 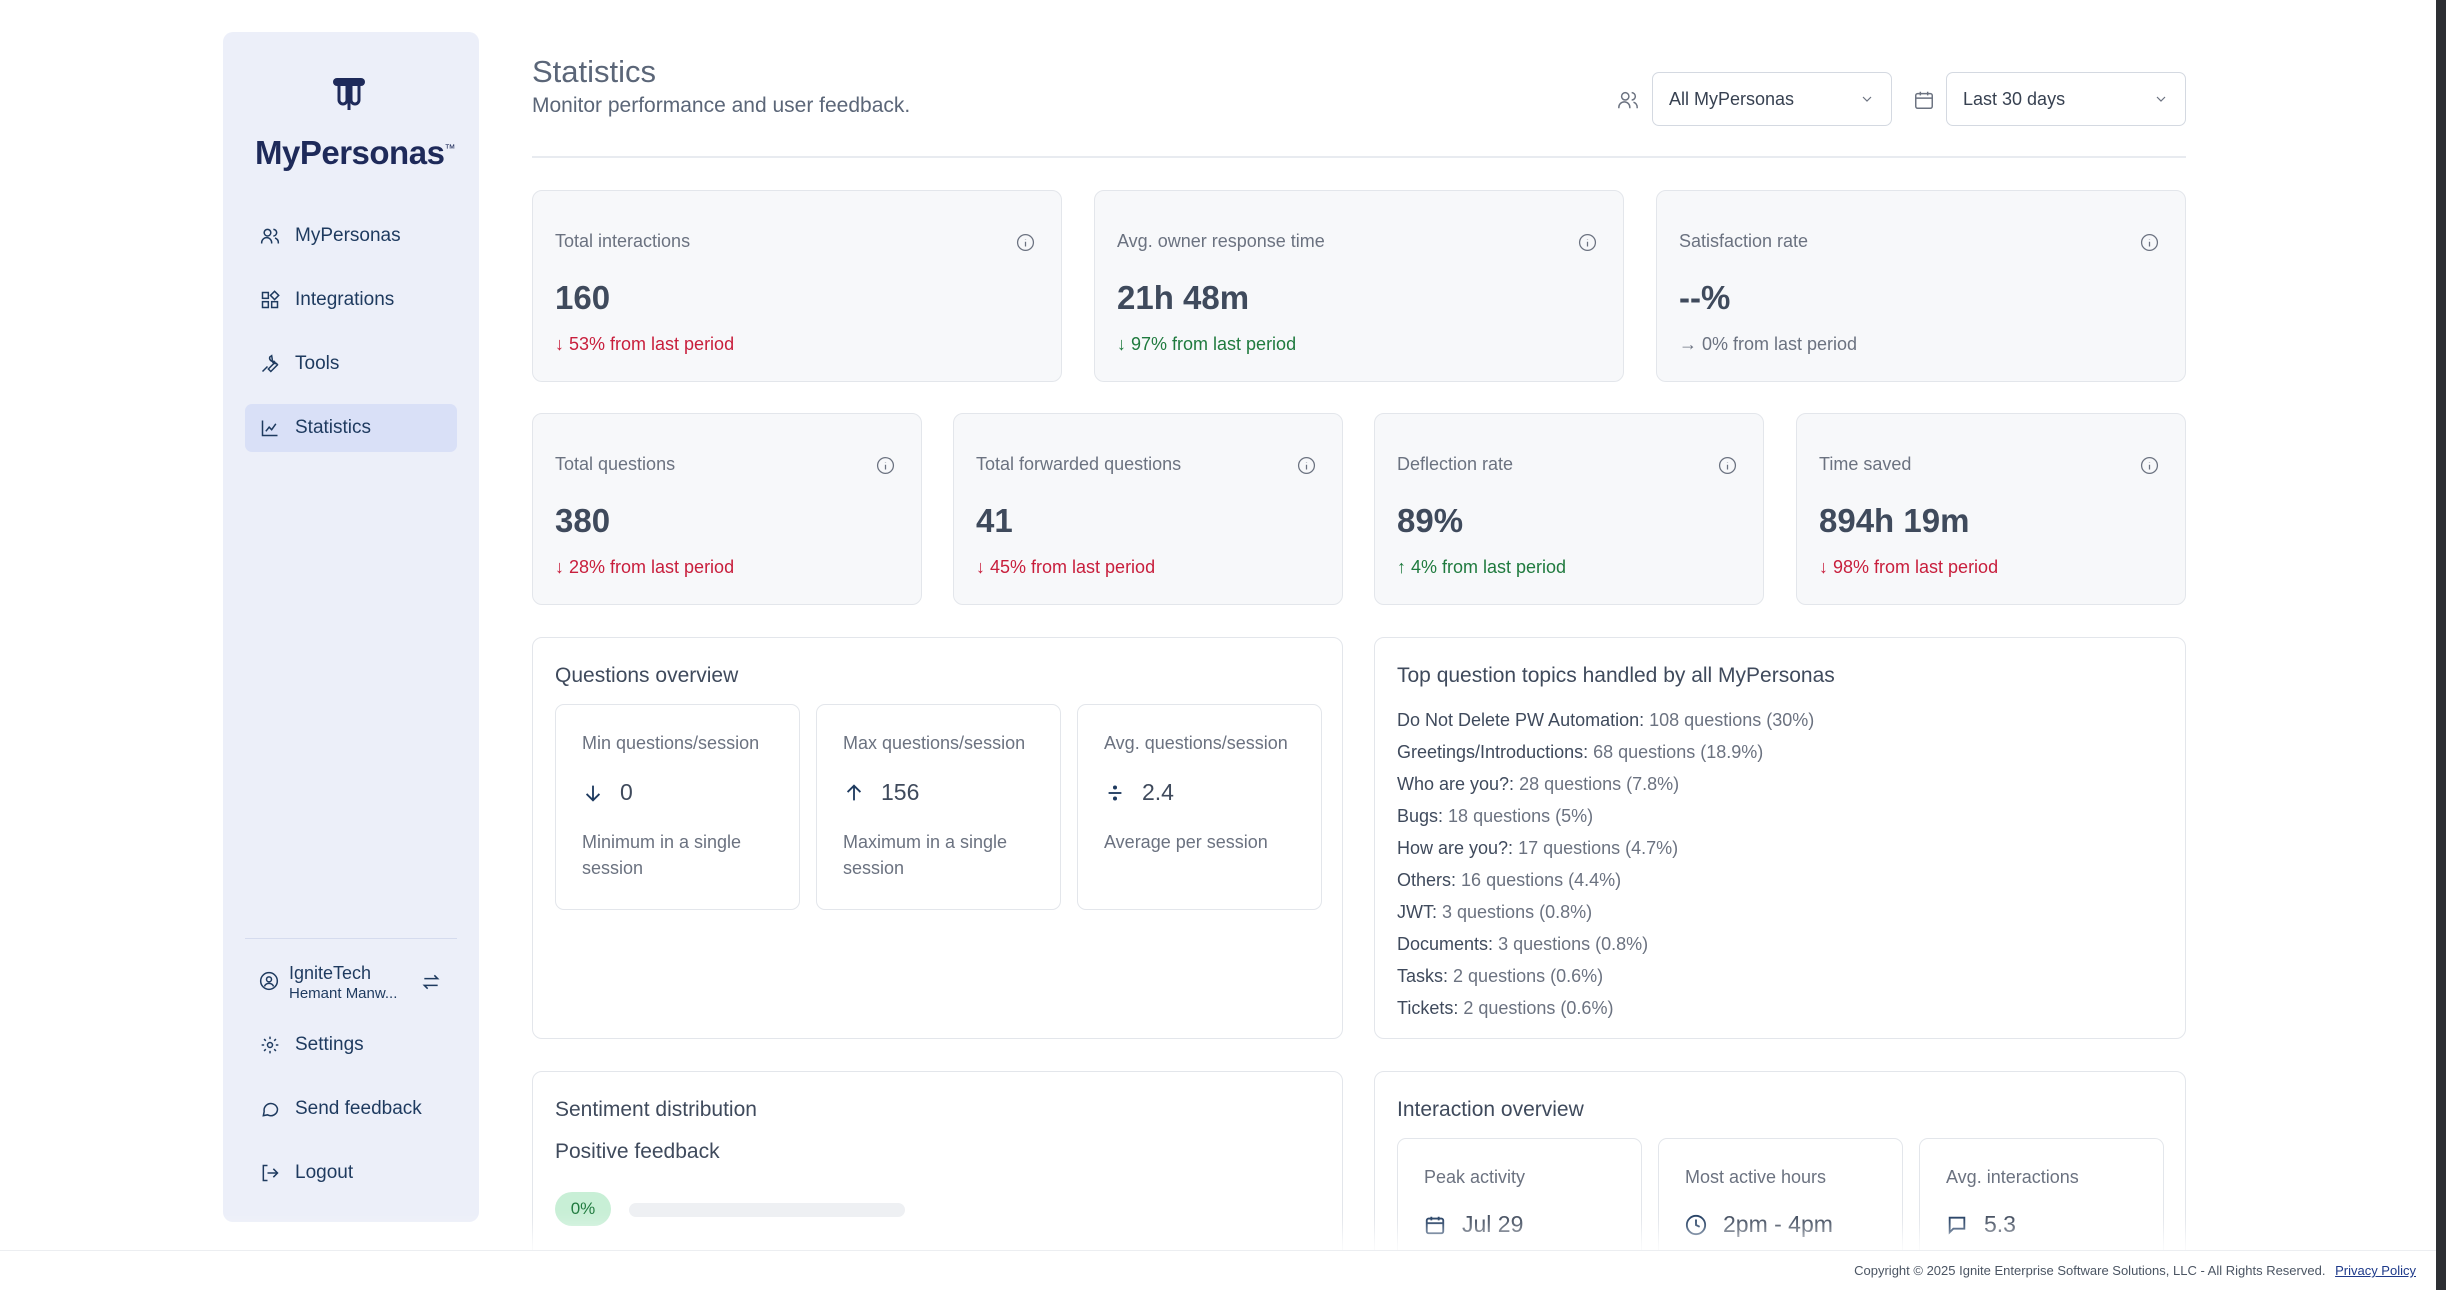 I want to click on sidebar-item-label: Settings, so click(x=329, y=1044).